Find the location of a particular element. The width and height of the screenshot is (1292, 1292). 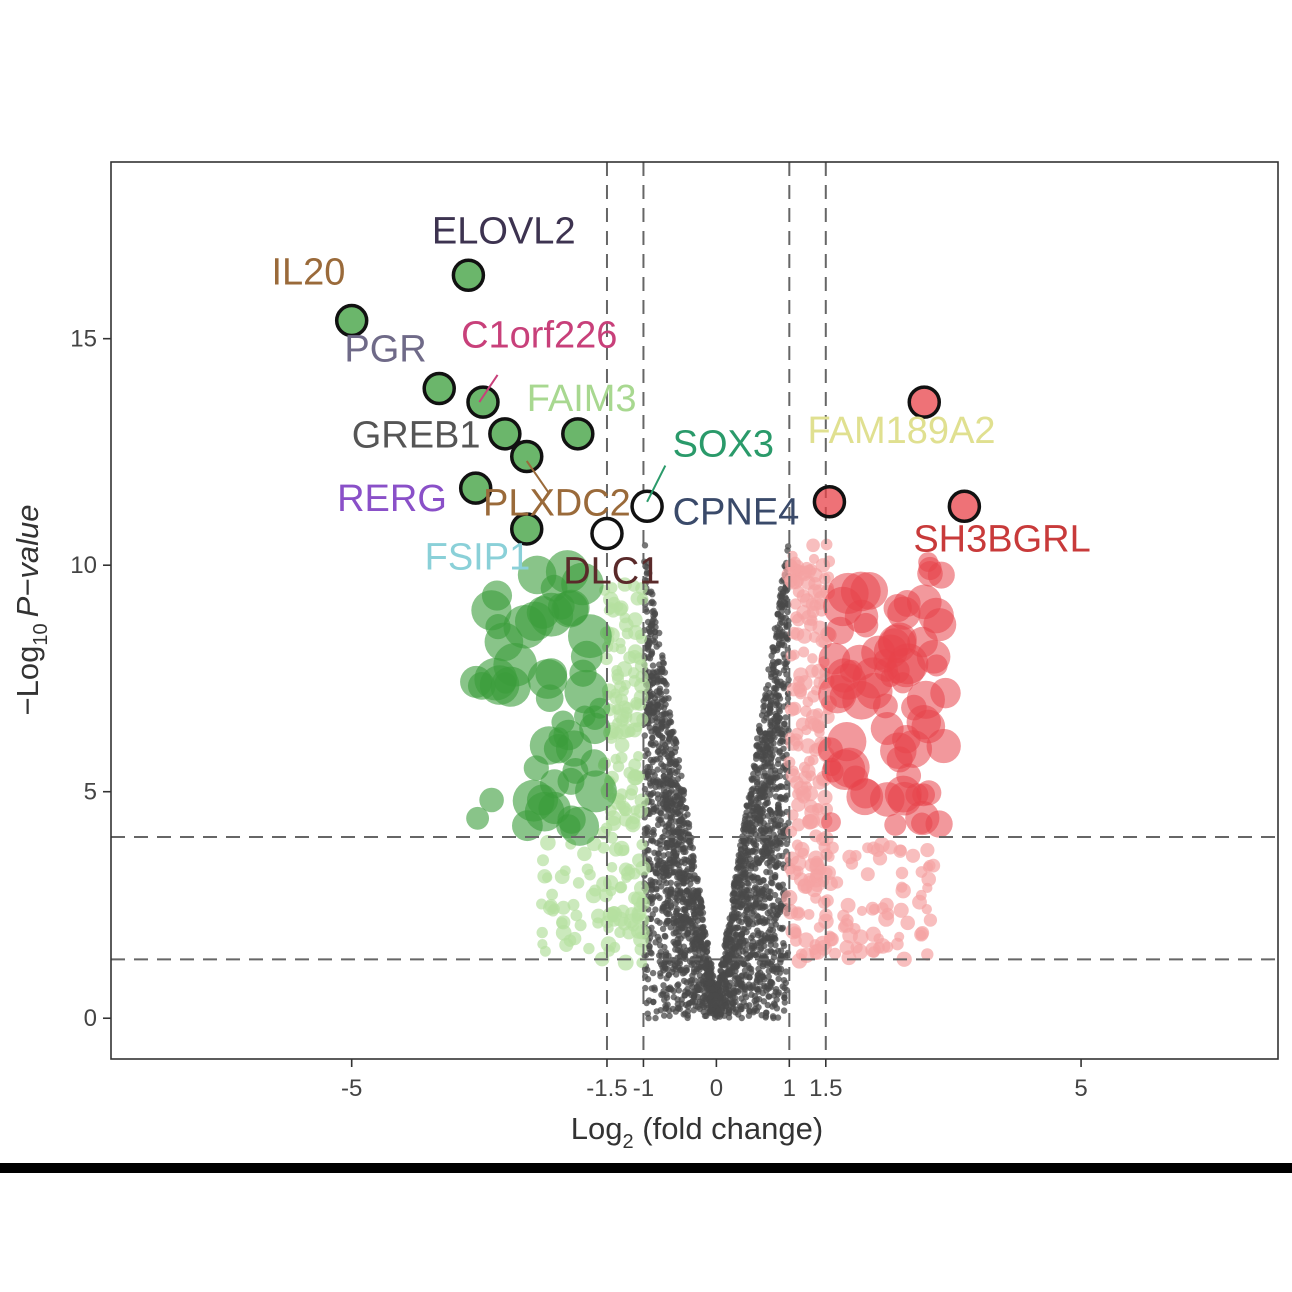

highlighted-point-faim3 is located at coordinates (578, 434).